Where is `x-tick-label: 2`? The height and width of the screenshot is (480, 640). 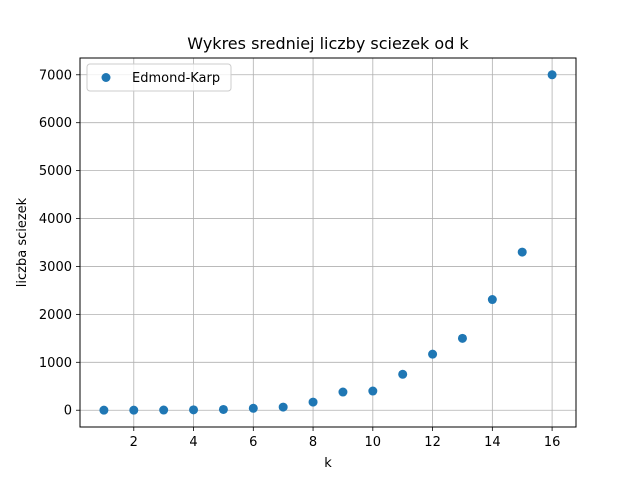
x-tick-label: 2 is located at coordinates (134, 442).